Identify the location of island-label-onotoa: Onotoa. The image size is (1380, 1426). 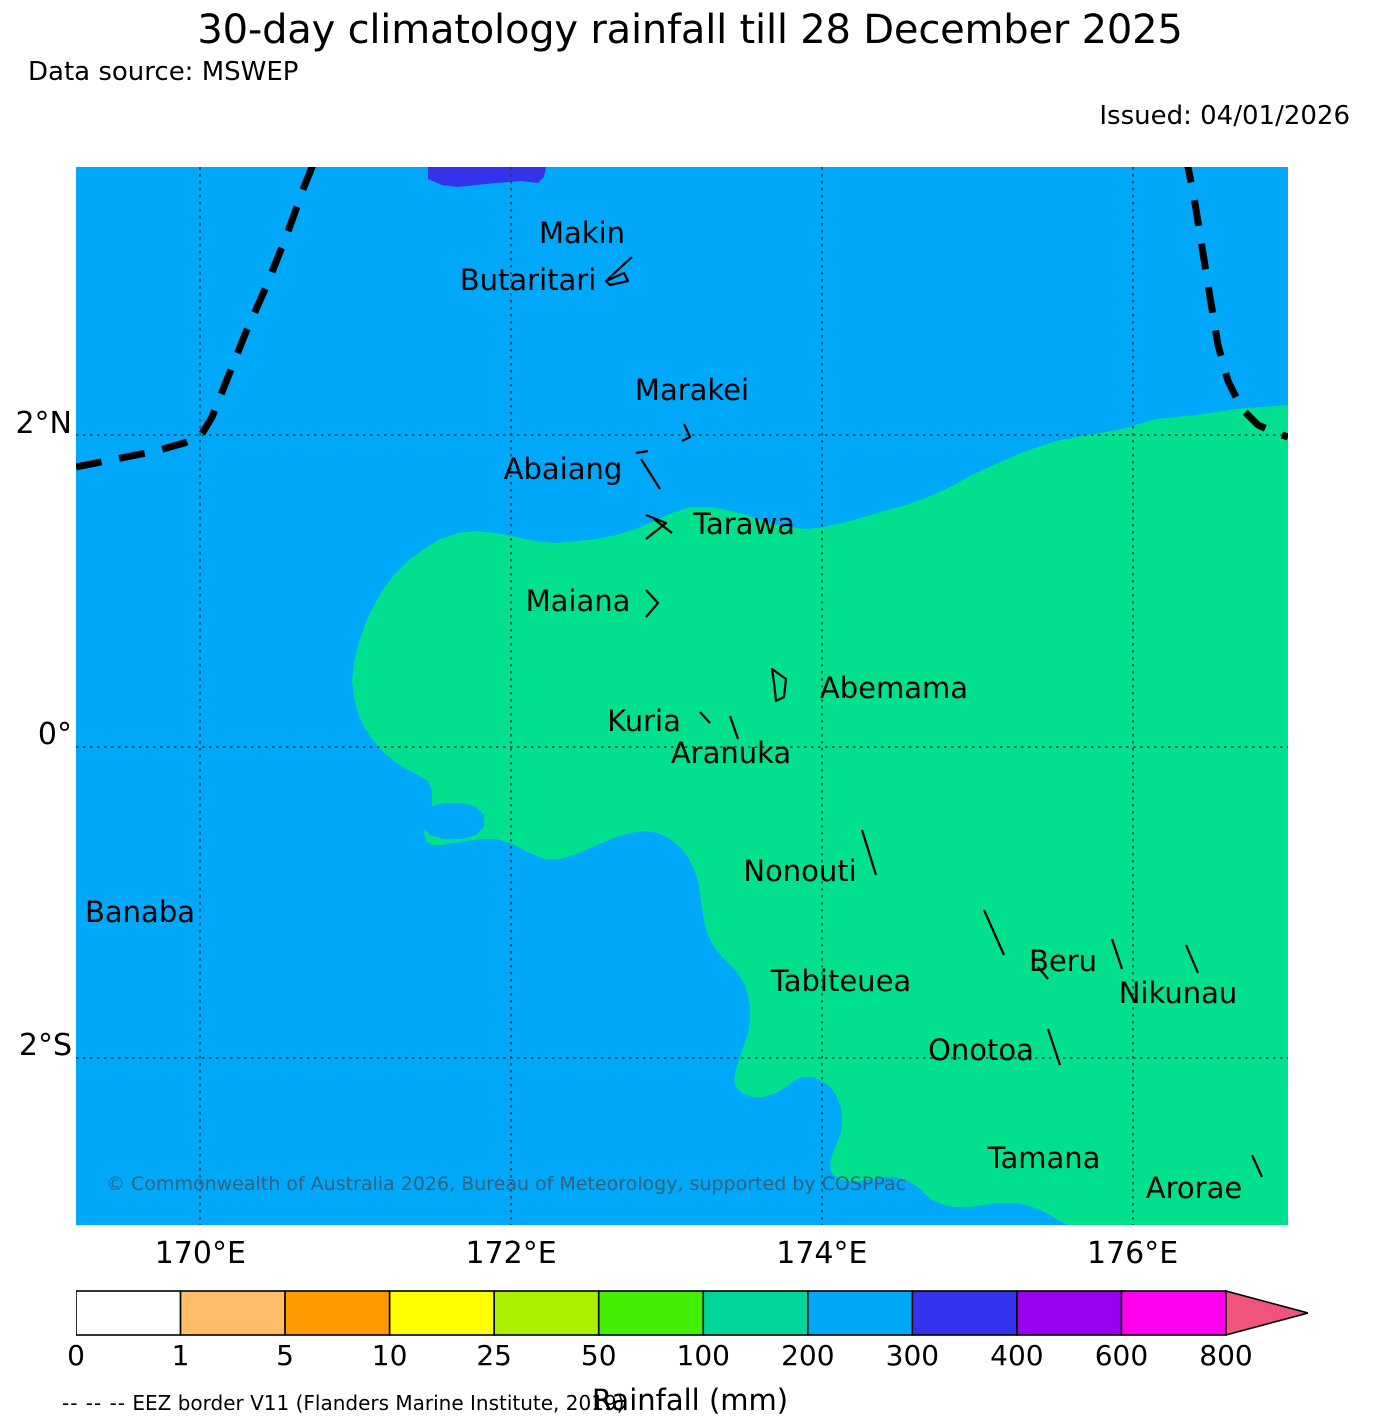
(981, 1050).